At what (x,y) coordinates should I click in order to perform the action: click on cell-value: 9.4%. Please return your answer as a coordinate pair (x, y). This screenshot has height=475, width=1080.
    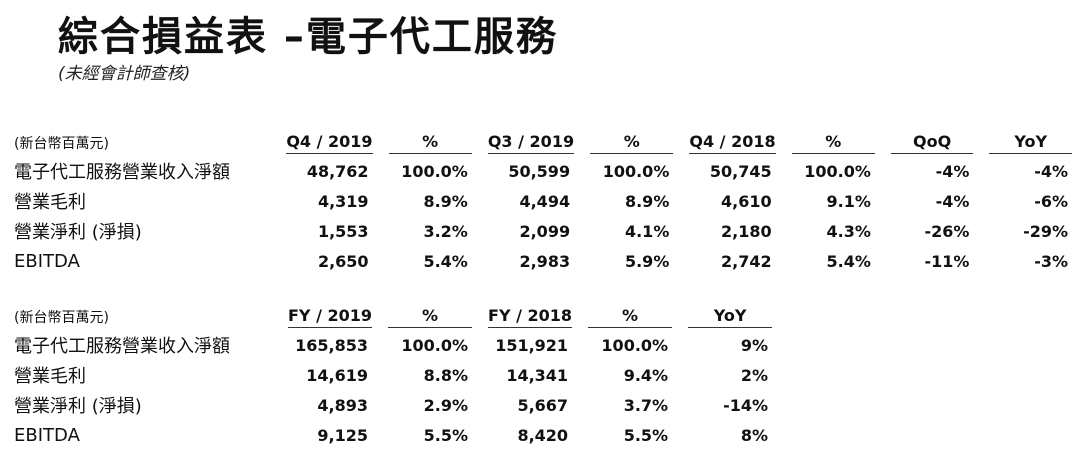
    Looking at the image, I should click on (646, 375).